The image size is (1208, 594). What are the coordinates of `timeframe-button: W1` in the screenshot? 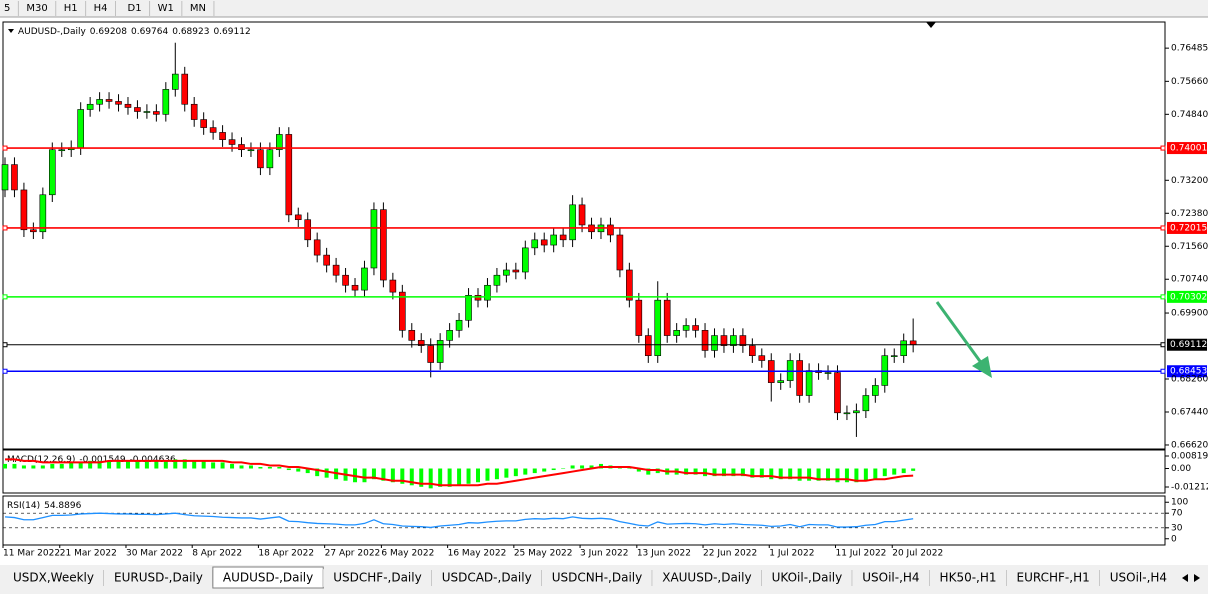 It's located at (166, 8).